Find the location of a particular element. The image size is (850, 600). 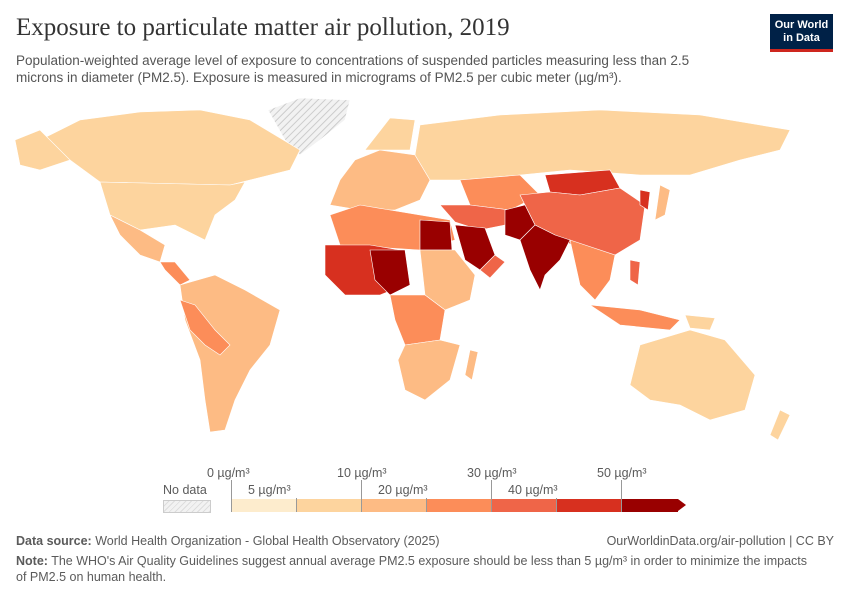

legend-tick-label: 20 µg/m³ is located at coordinates (403, 490).